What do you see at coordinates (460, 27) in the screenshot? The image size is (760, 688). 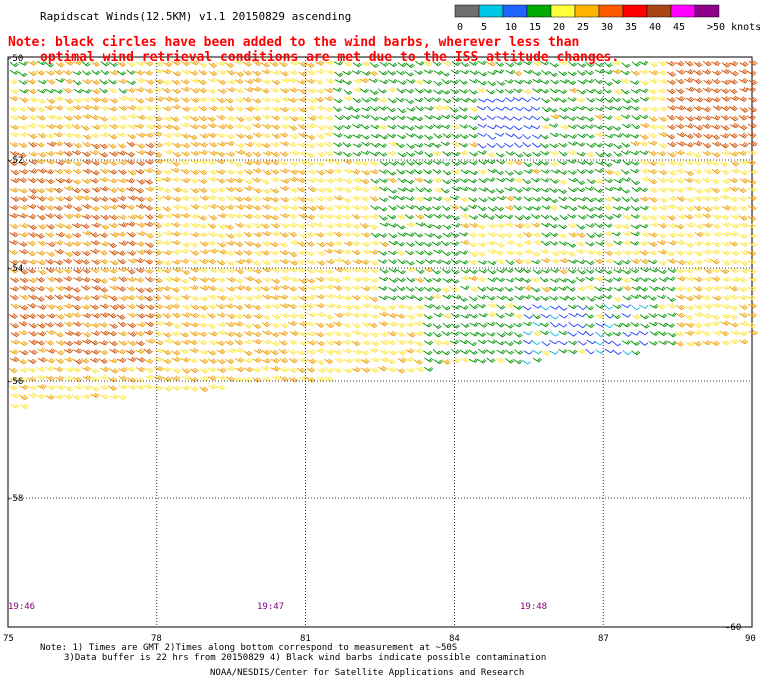 I see `legend-label: 0` at bounding box center [460, 27].